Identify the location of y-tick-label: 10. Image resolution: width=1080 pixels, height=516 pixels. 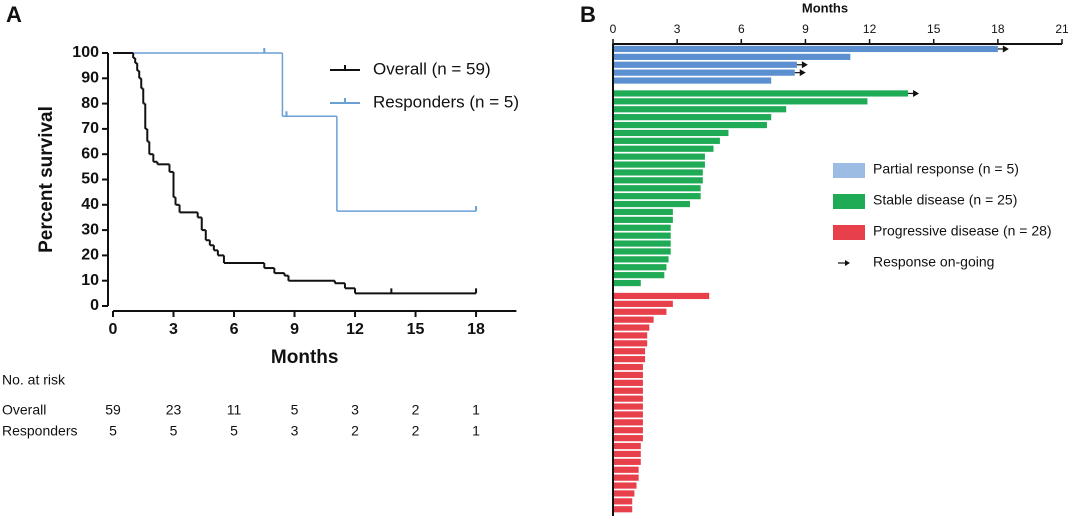
(90, 280).